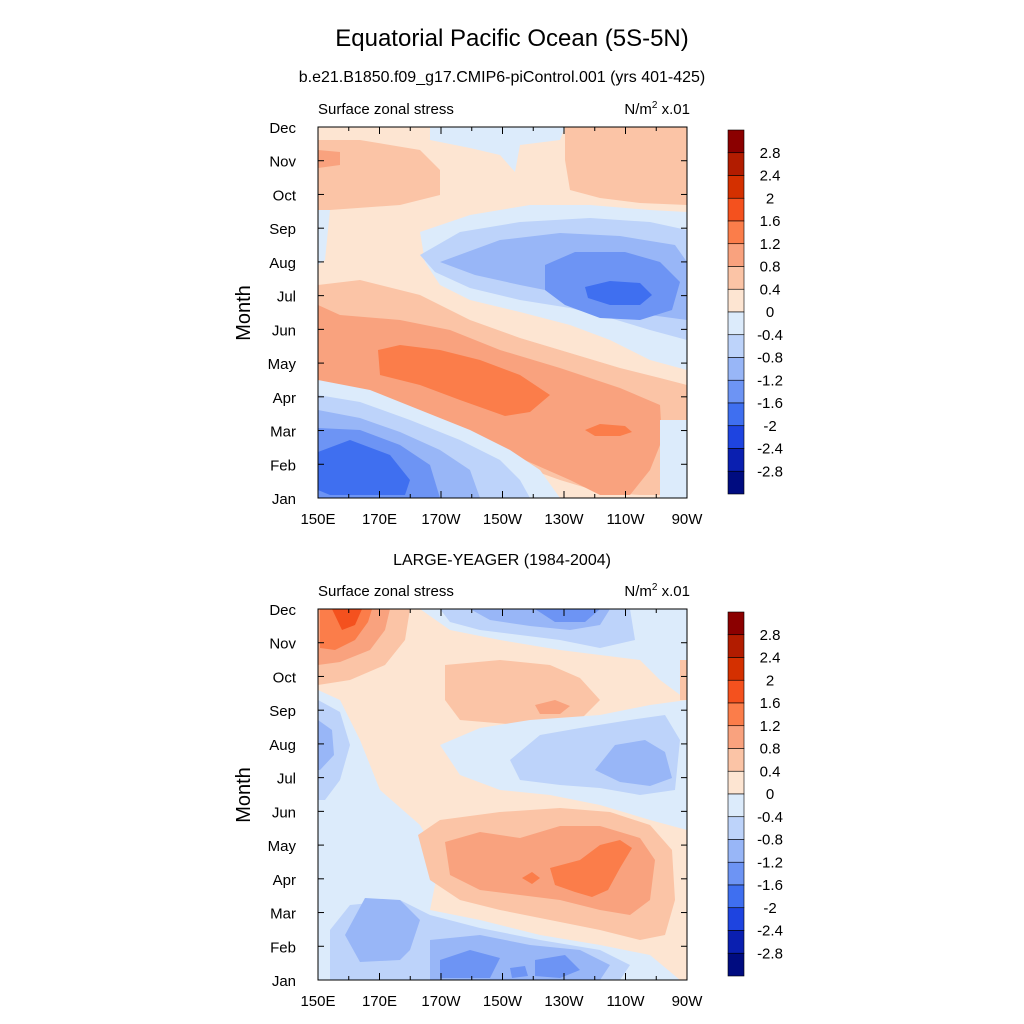 The height and width of the screenshot is (1024, 1024). Describe the element at coordinates (770, 403) in the screenshot. I see `colorbar-label: -1.6` at that location.